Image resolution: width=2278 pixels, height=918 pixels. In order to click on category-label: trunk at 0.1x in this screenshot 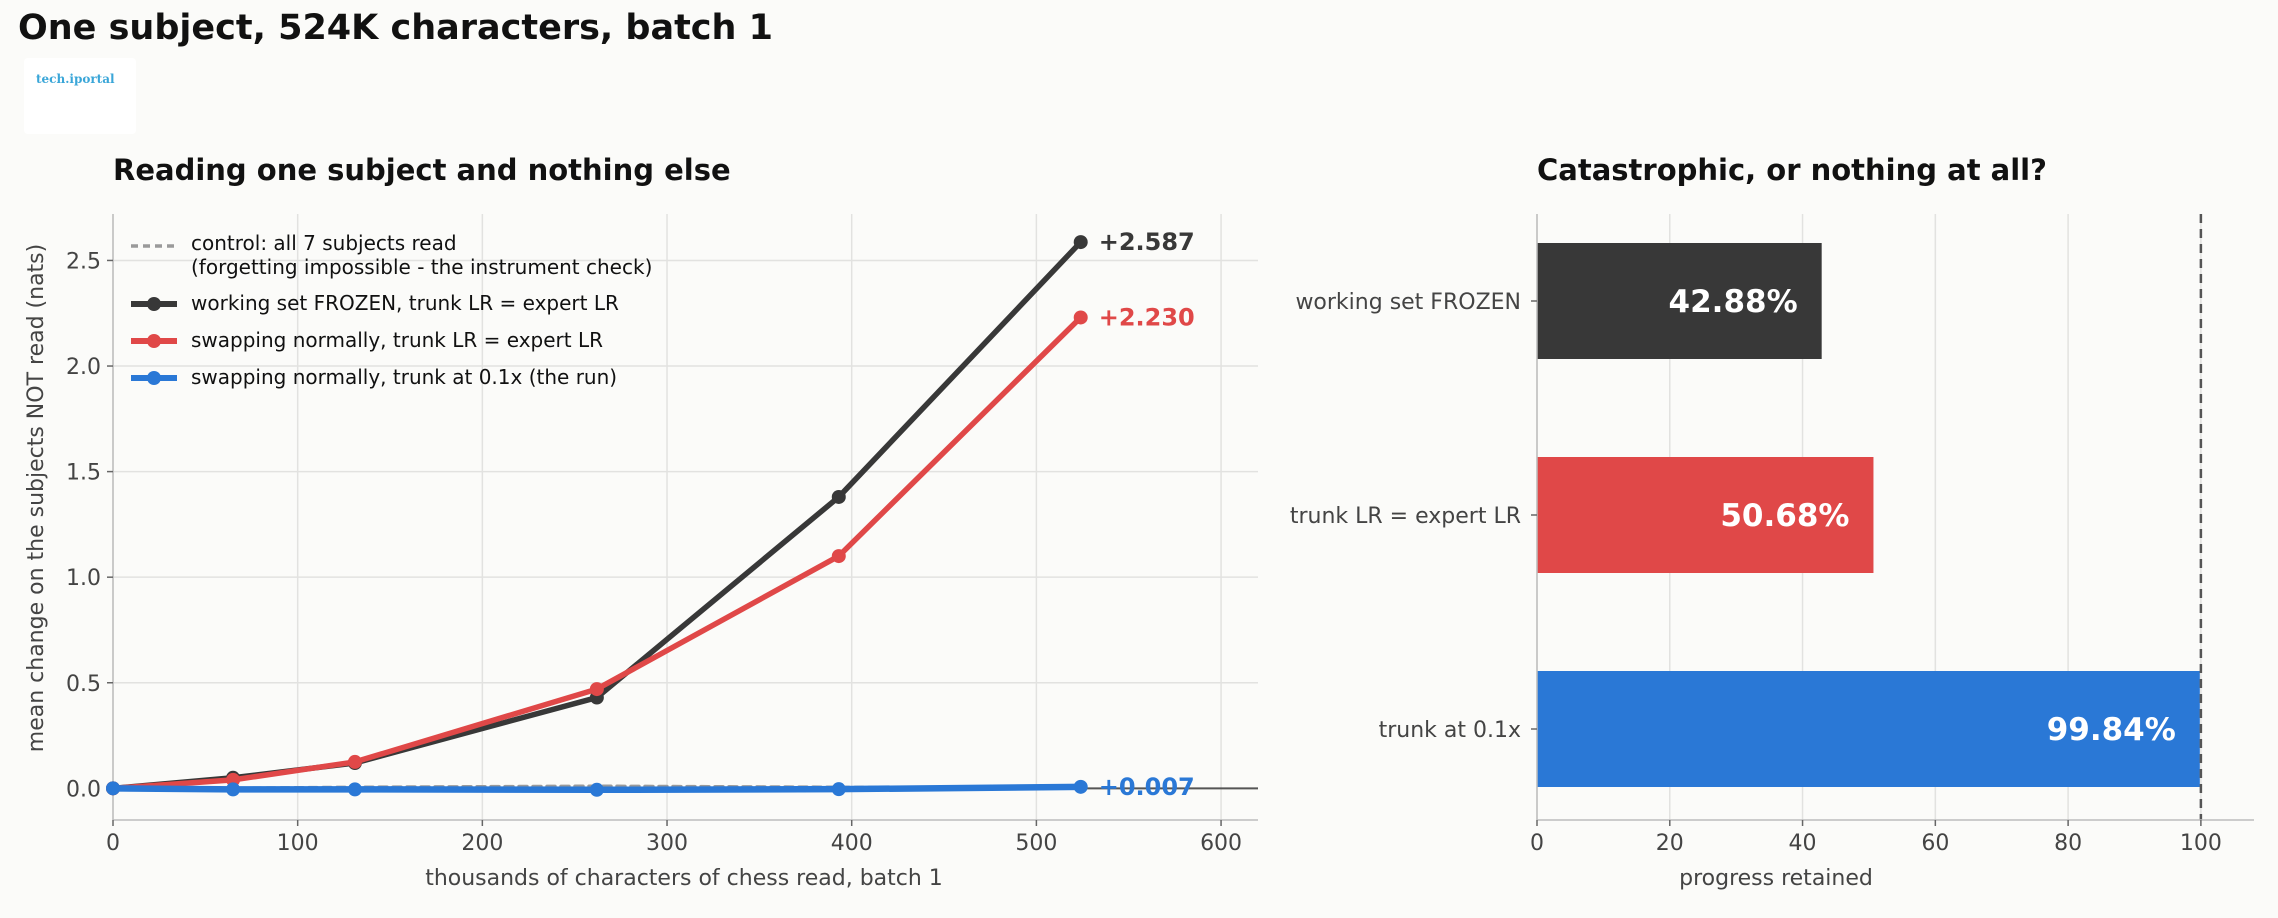, I will do `click(1450, 730)`.